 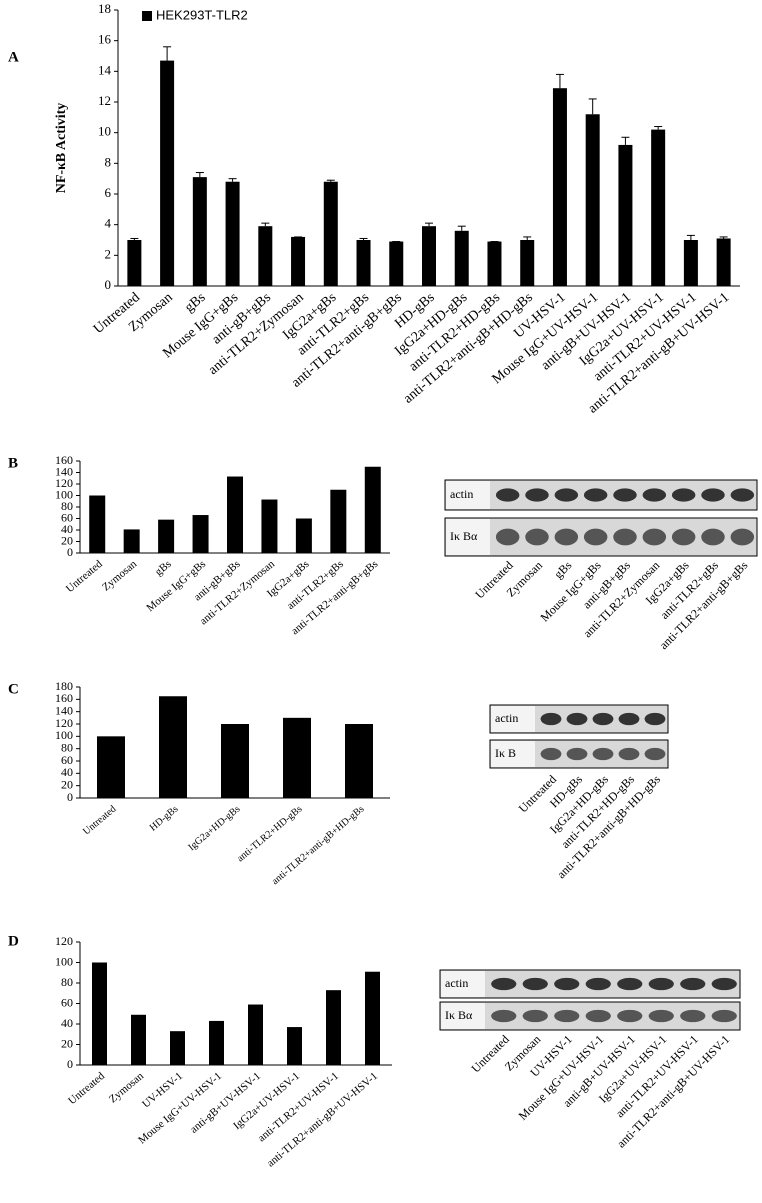 What do you see at coordinates (13, 689) in the screenshot?
I see `panel-letter: C` at bounding box center [13, 689].